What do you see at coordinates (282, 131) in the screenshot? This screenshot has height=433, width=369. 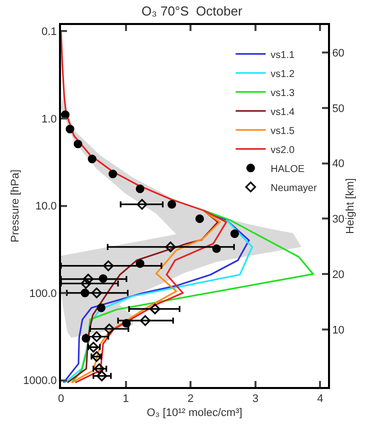 I see `legend-label: vs1.5` at bounding box center [282, 131].